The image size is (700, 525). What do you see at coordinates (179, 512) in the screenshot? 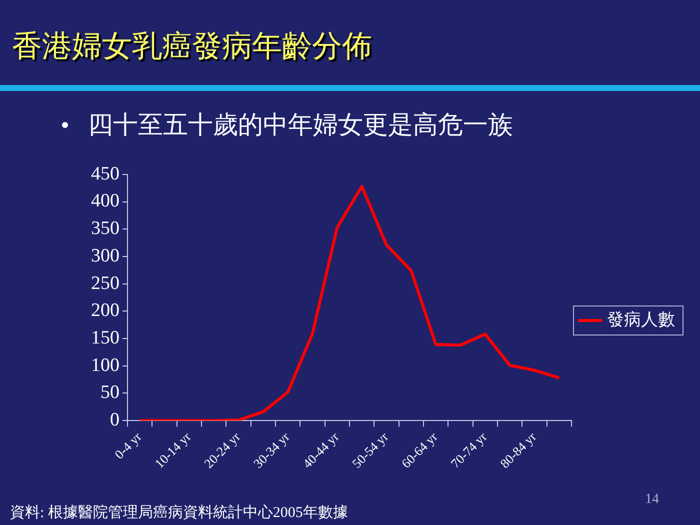
I see `text: 資料: 根據醫院管理局癌病資料統計中心2005年數據` at bounding box center [179, 512].